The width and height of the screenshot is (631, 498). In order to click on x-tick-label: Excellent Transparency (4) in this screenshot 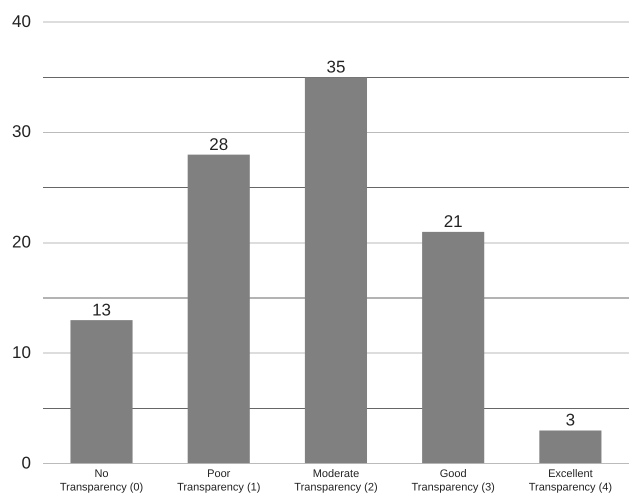, I will do `click(570, 481)`.